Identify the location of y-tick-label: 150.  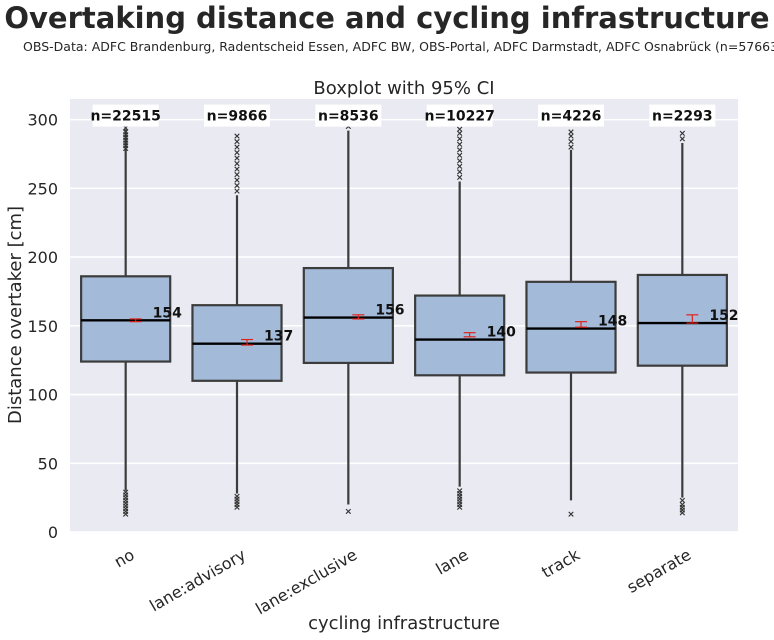
(42, 326).